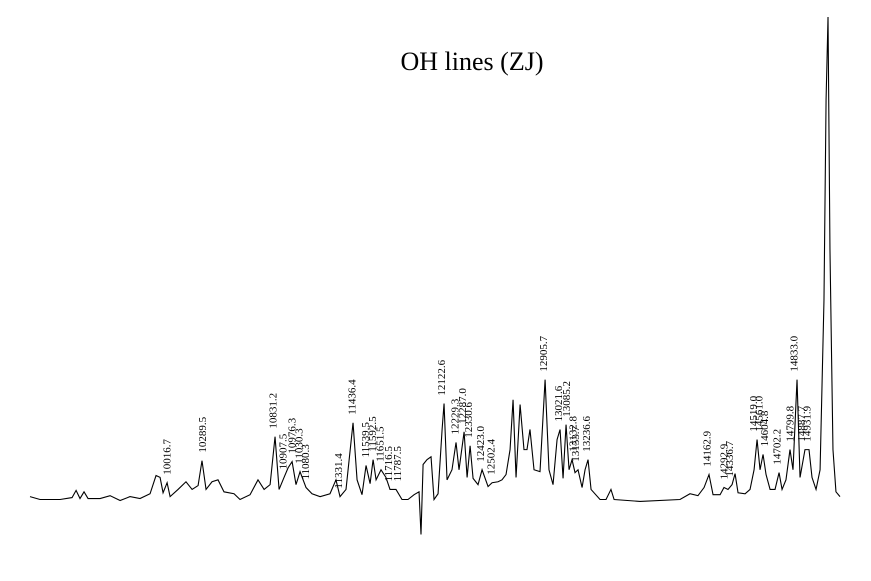 Image resolution: width=871 pixels, height=581 pixels. Describe the element at coordinates (587, 433) in the screenshot. I see `line-label: 13236.6` at that location.